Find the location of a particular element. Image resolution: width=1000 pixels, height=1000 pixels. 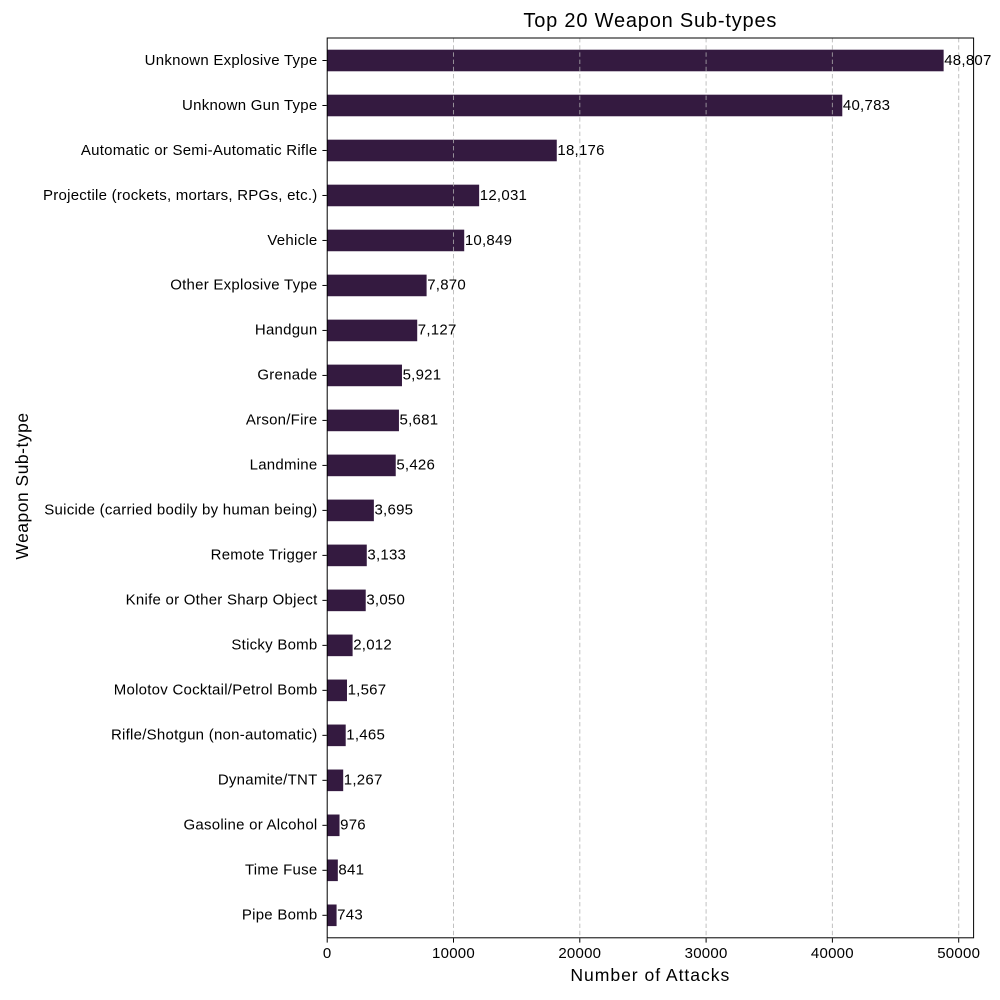

svg-text: Dynamite/TNT is located at coordinates (268, 780).